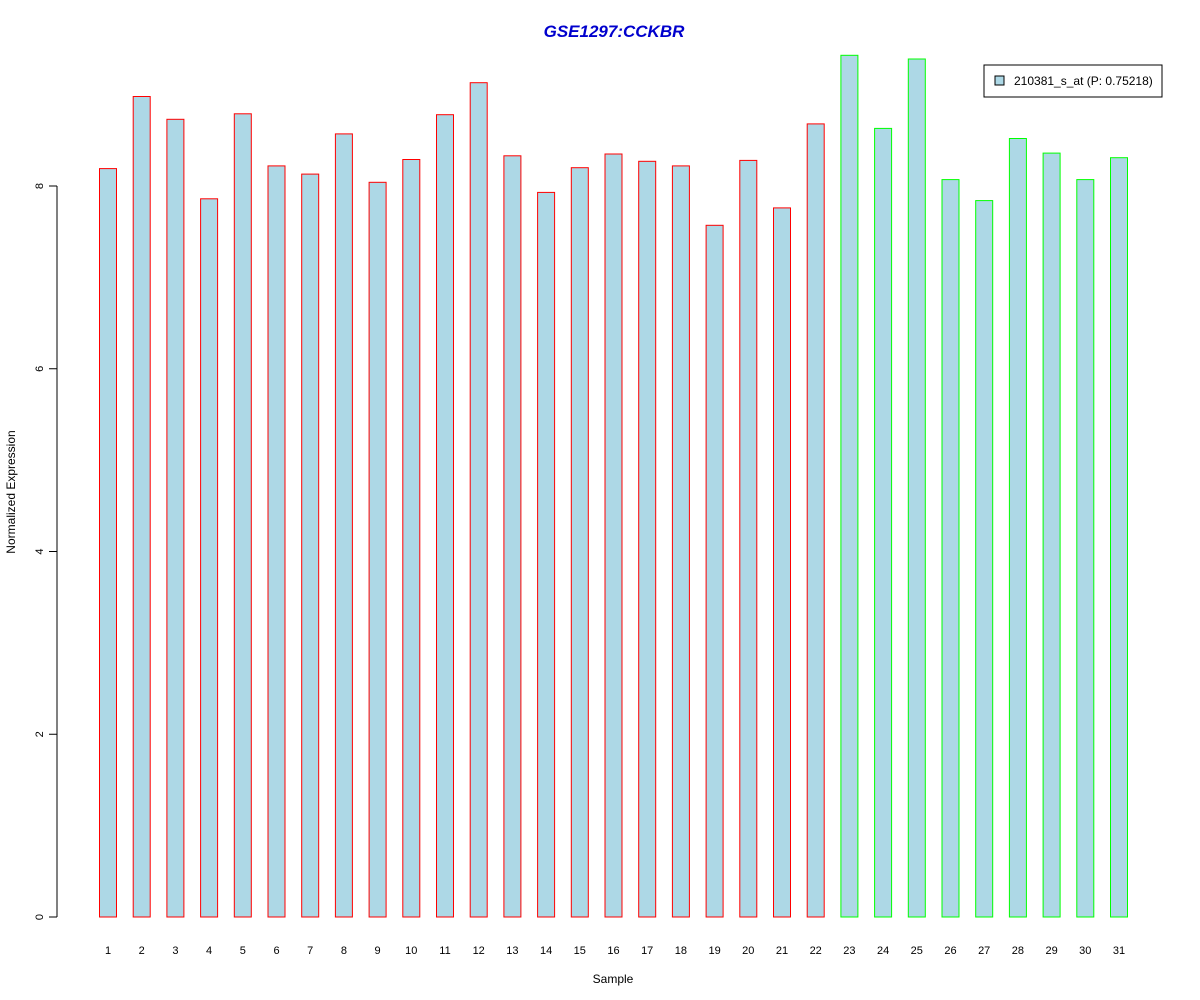 The height and width of the screenshot is (1000, 1200). What do you see at coordinates (999, 80) in the screenshot?
I see `legend-swatch` at bounding box center [999, 80].